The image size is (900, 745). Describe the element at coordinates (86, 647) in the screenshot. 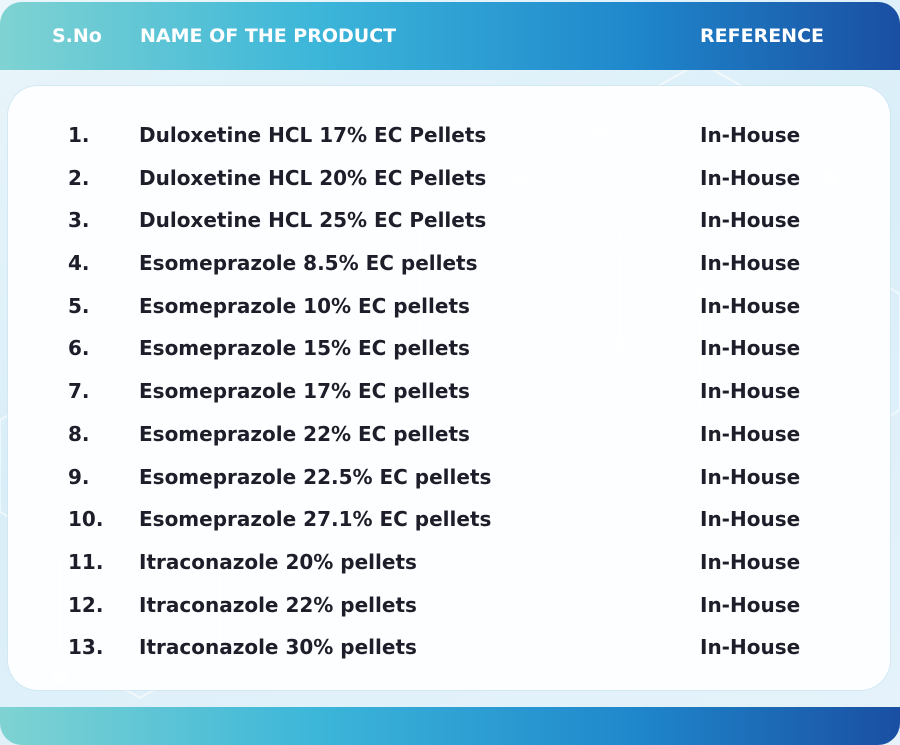

I see `row-sno: 13.` at that location.